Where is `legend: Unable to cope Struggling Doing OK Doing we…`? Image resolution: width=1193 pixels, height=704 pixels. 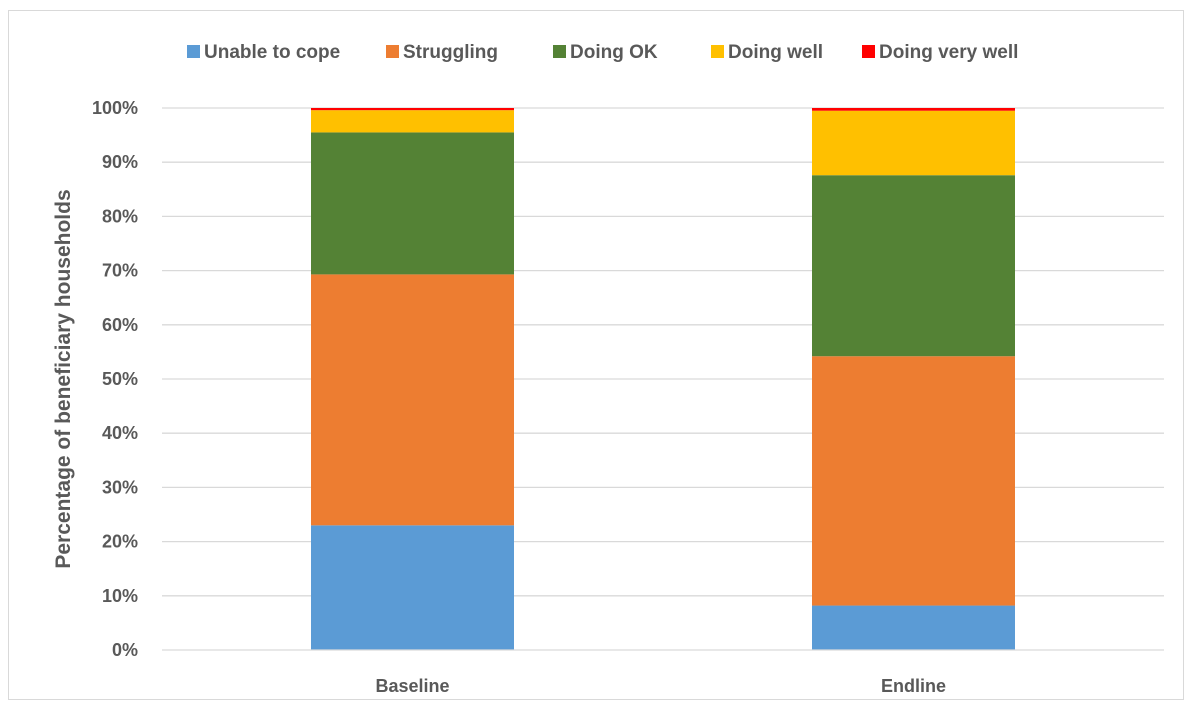 legend: Unable to cope Struggling Doing OK Doing we… is located at coordinates (602, 52).